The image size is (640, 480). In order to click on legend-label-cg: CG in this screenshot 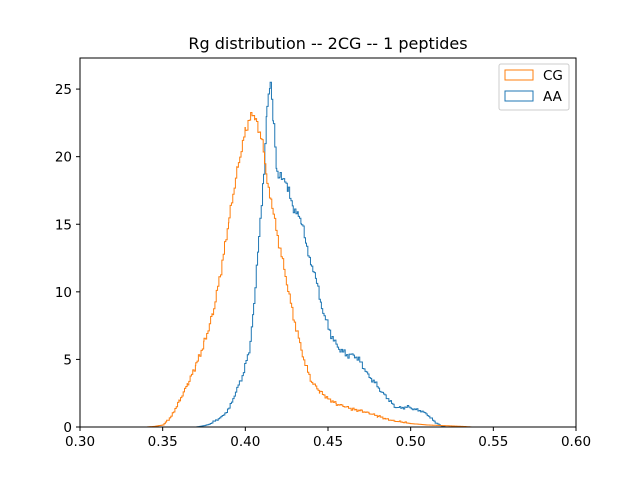, I will do `click(553, 76)`.